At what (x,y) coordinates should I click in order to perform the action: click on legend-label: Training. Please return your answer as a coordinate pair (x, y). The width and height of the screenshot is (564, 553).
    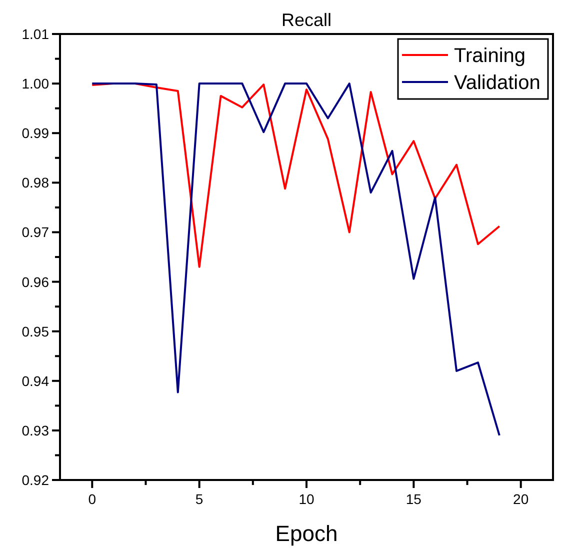
    Looking at the image, I should click on (490, 56).